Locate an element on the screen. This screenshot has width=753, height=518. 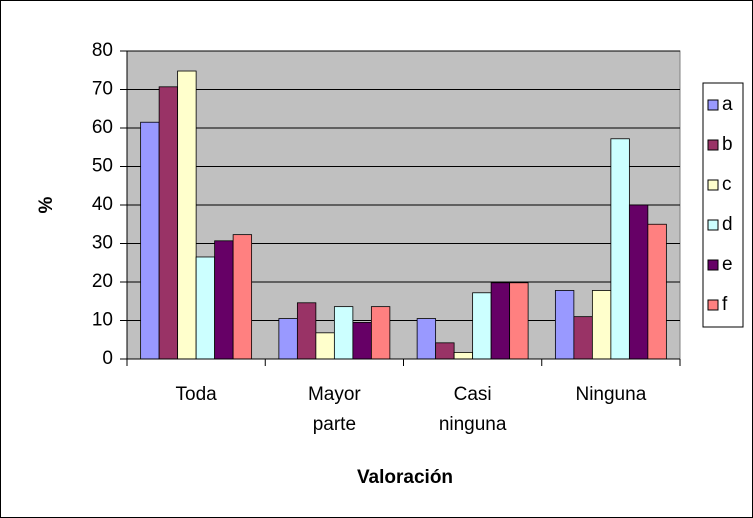
y-tick-label: 50 is located at coordinates (102, 166).